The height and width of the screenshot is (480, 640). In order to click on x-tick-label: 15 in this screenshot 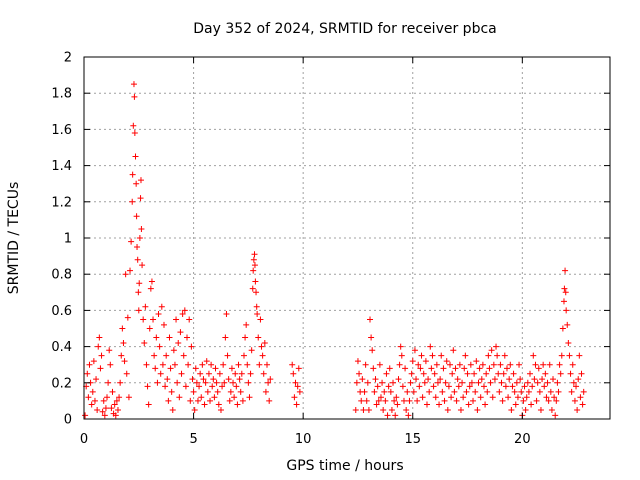, I will do `click(412, 439)`.